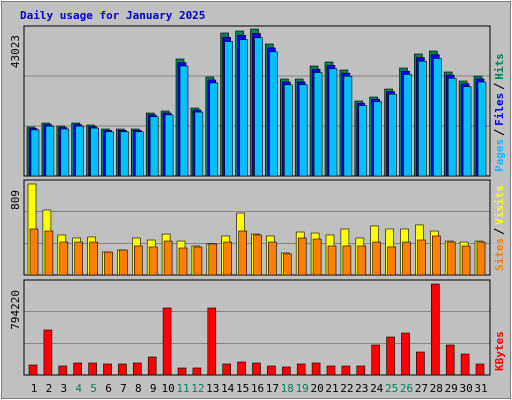 Image resolution: width=512 pixels, height=400 pixels. Describe the element at coordinates (287, 388) in the screenshot. I see `x-tick-label: 18` at that location.